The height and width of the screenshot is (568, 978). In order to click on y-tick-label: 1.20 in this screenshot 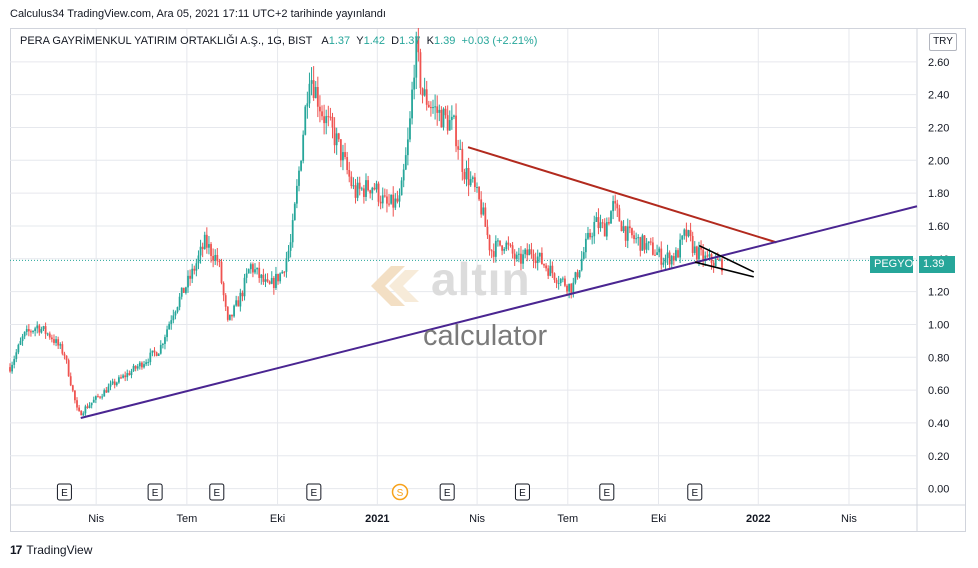, I will do `click(938, 293)`.